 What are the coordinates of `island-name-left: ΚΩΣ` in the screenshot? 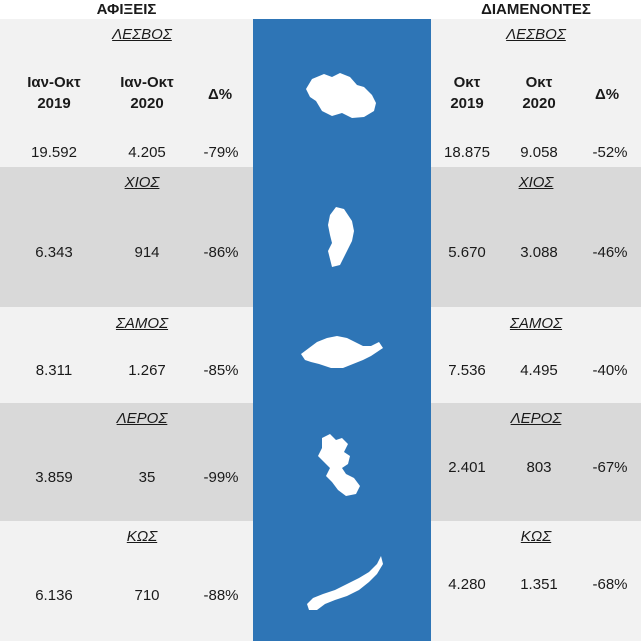 It's located at (142, 536).